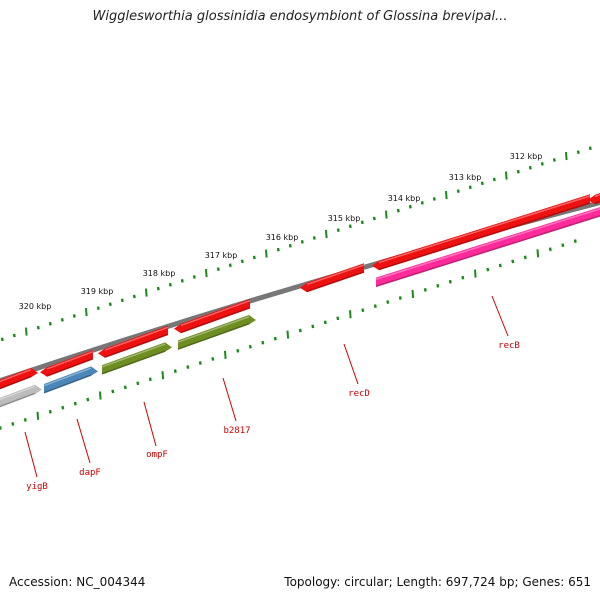 The width and height of the screenshot is (600, 600). What do you see at coordinates (465, 177) in the screenshot?
I see `kbp-tick-label: 313 kbp` at bounding box center [465, 177].